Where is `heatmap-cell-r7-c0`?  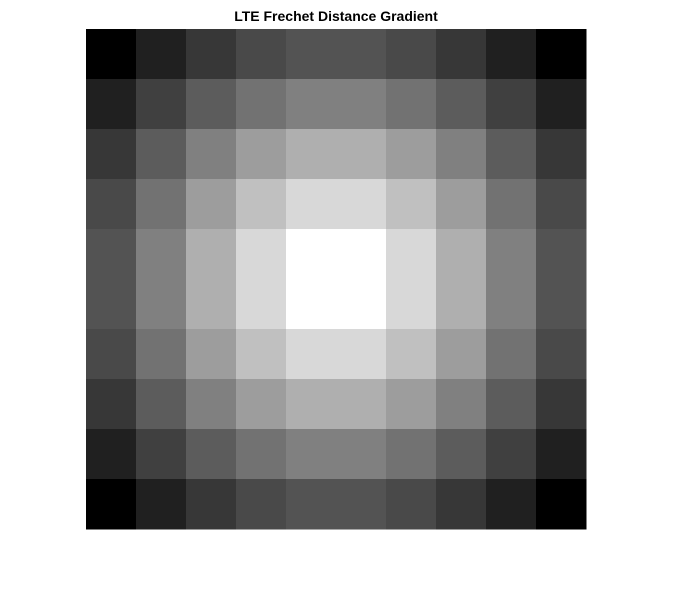 heatmap-cell-r7-c0 is located at coordinates (111, 404).